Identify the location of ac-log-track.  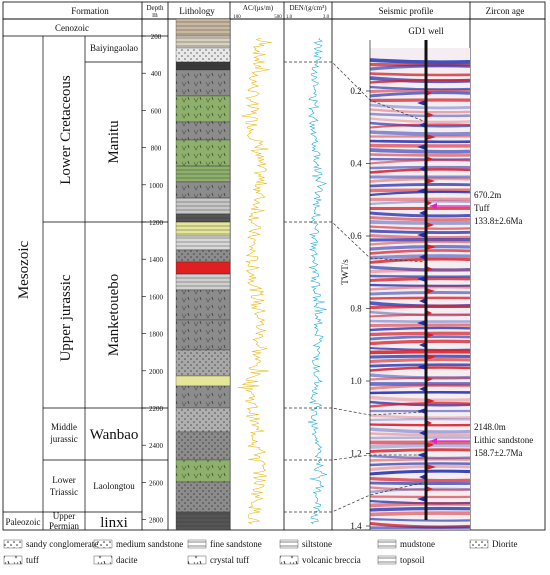
(254, 281).